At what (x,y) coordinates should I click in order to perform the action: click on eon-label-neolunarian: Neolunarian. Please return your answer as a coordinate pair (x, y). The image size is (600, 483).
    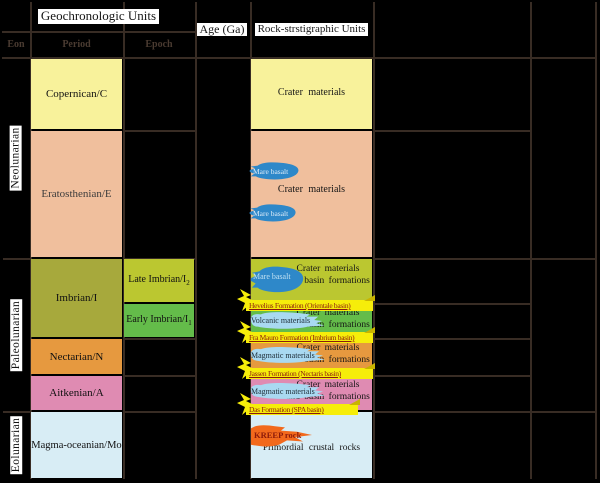
    Looking at the image, I should click on (16, 158).